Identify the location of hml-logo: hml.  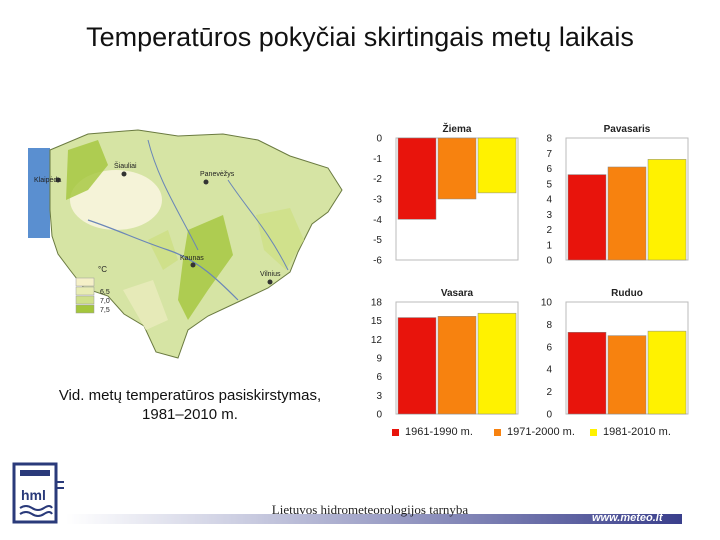
(38, 494).